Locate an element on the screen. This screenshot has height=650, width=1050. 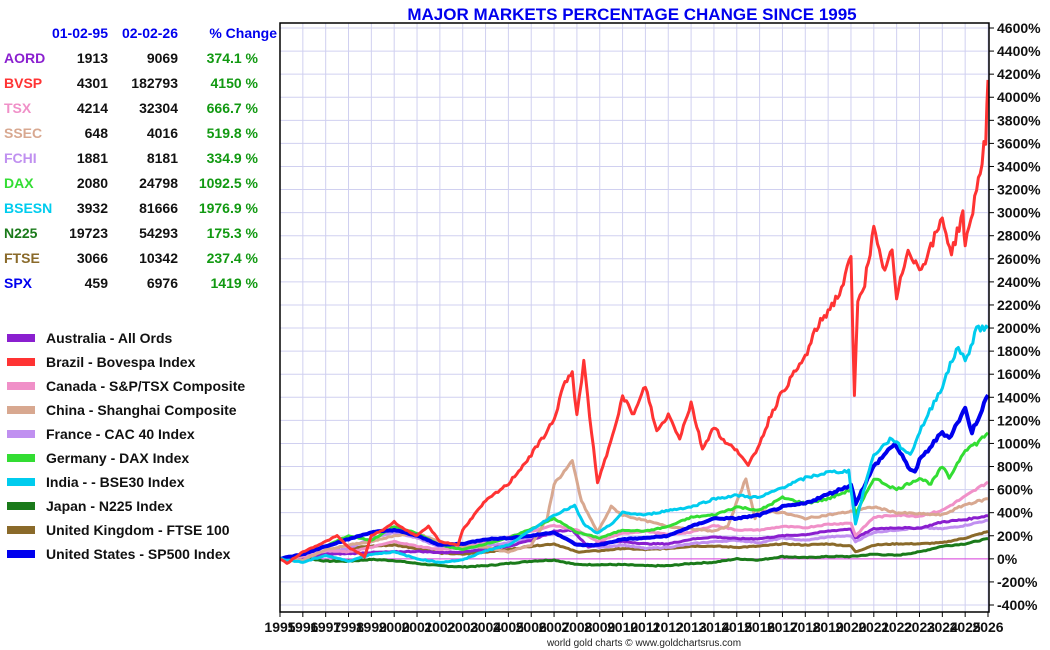
table-row: SPX 459 6976 1419 % is located at coordinates (131, 283).